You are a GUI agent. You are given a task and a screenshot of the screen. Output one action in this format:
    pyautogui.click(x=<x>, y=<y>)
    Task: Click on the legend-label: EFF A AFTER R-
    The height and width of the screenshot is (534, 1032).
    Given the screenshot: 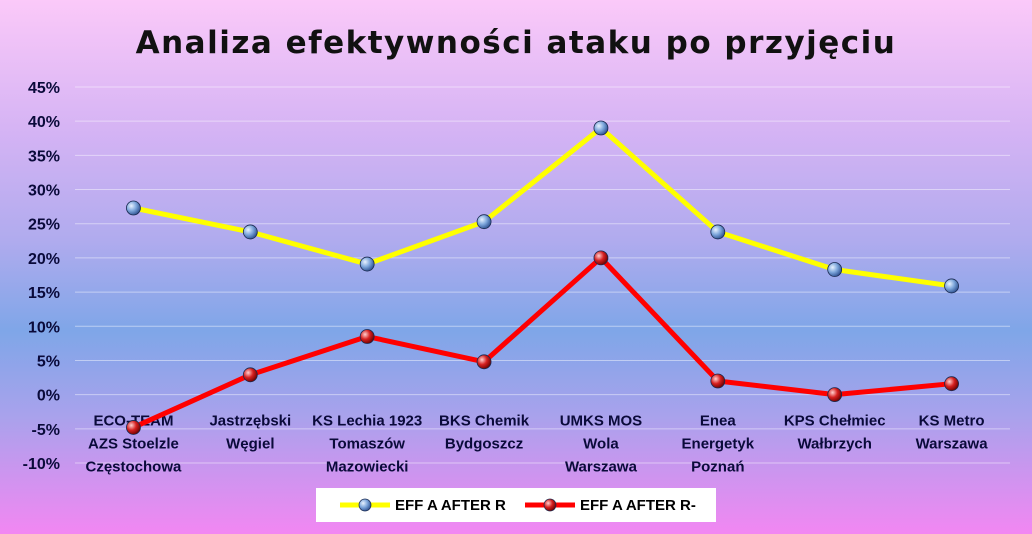 What is the action you would take?
    pyautogui.click(x=638, y=505)
    